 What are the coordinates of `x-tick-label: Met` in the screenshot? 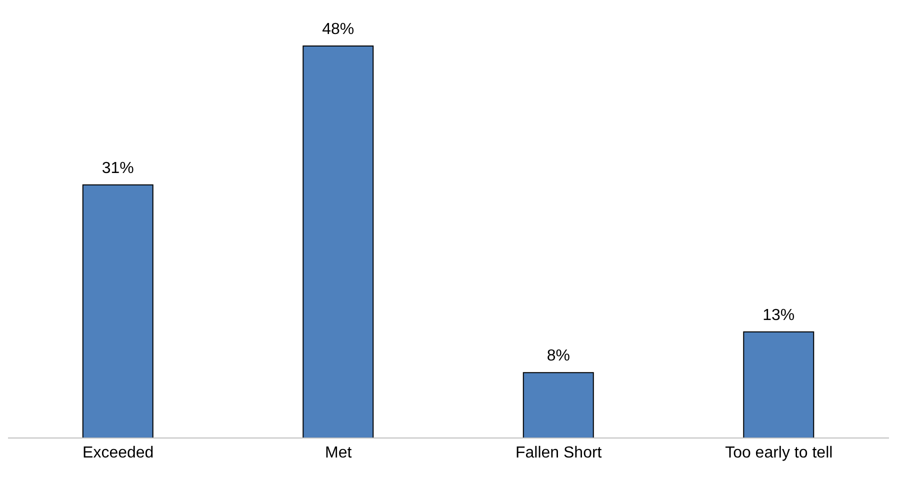 It's located at (338, 453).